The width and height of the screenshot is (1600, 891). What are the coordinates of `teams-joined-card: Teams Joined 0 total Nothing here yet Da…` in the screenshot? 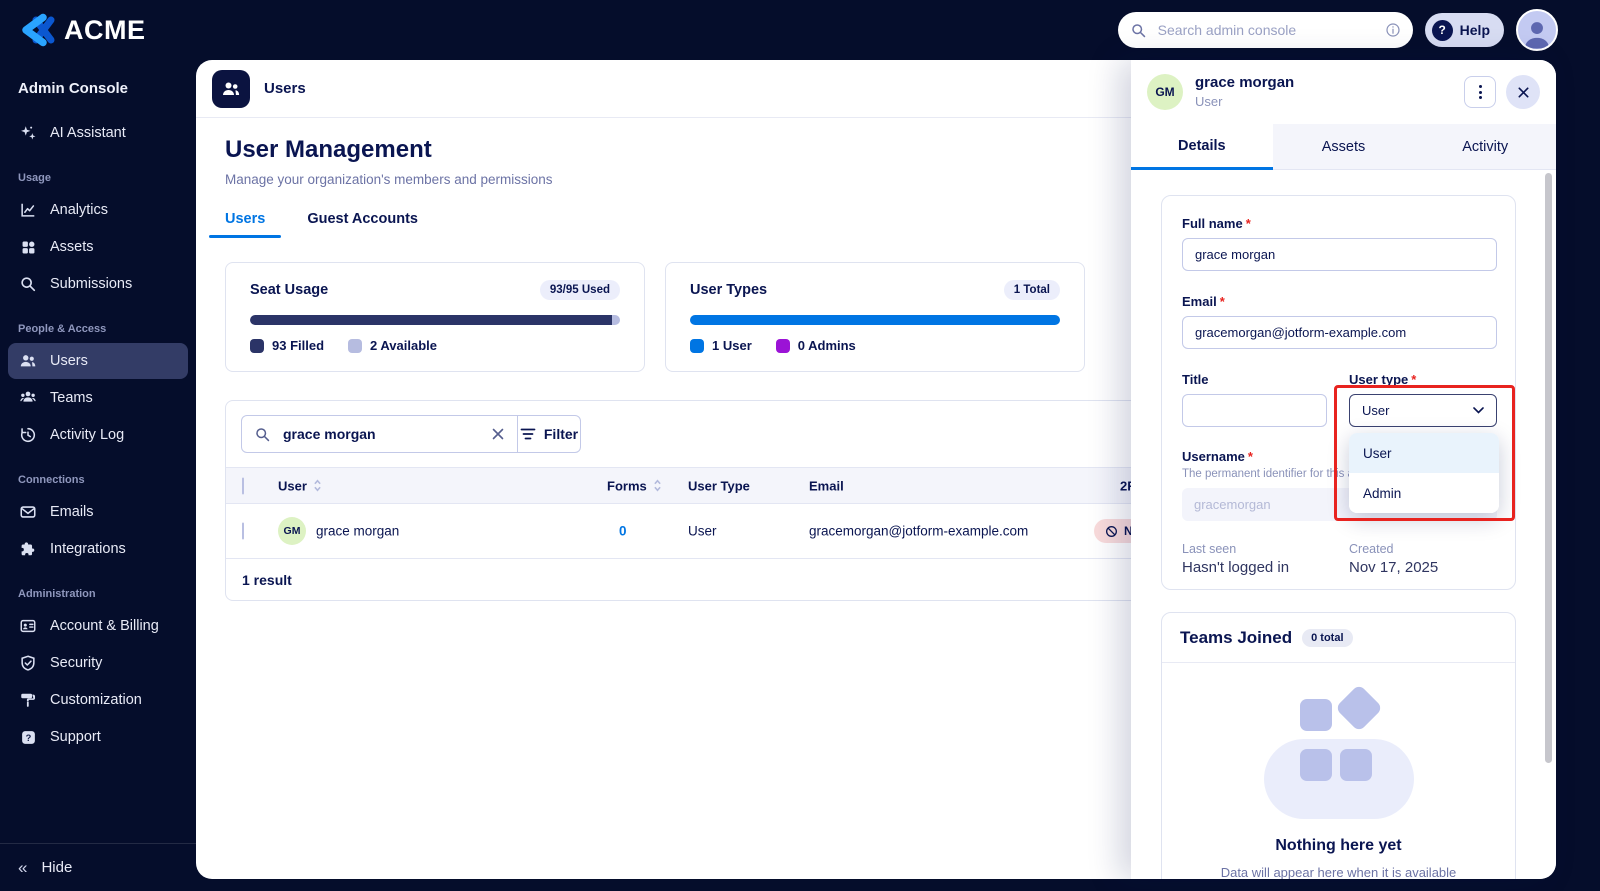 It's located at (1338, 745).